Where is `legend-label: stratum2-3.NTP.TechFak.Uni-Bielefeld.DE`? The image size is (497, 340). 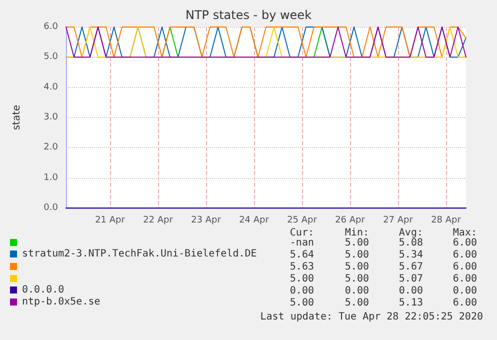
legend-label: stratum2-3.NTP.TechFak.Uni-Bielefeld.DE is located at coordinates (139, 254).